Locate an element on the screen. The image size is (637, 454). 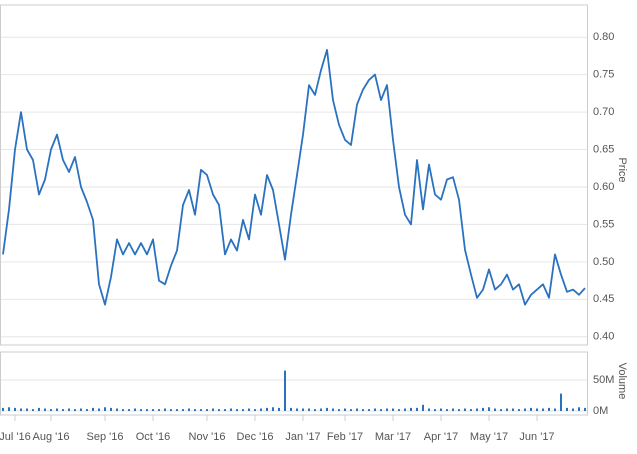
y-tick-label: 0.60 is located at coordinates (603, 187).